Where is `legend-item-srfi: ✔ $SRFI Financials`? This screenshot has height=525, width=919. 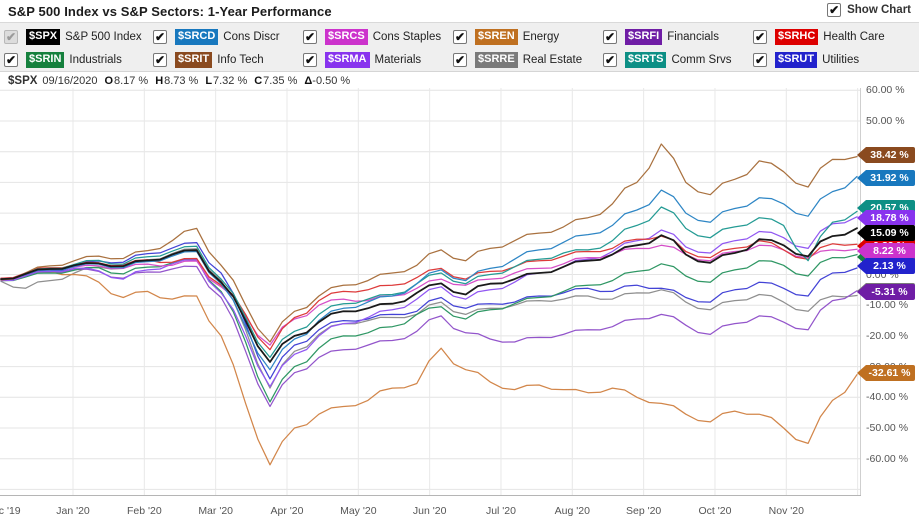
legend-item-srfi: ✔ $SRFI Financials is located at coordinates (676, 37).